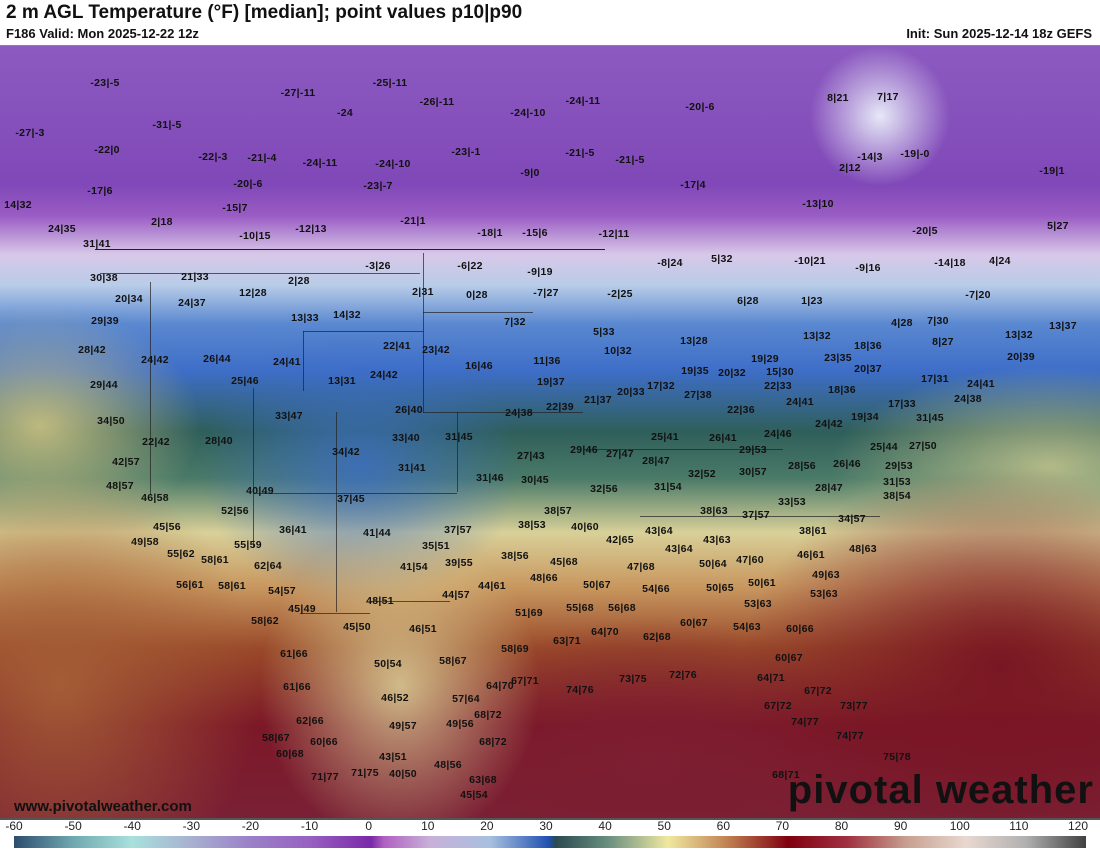 This screenshot has height=850, width=1100. Describe the element at coordinates (217, 359) in the screenshot. I see `point-value-label: 26|44` at that location.